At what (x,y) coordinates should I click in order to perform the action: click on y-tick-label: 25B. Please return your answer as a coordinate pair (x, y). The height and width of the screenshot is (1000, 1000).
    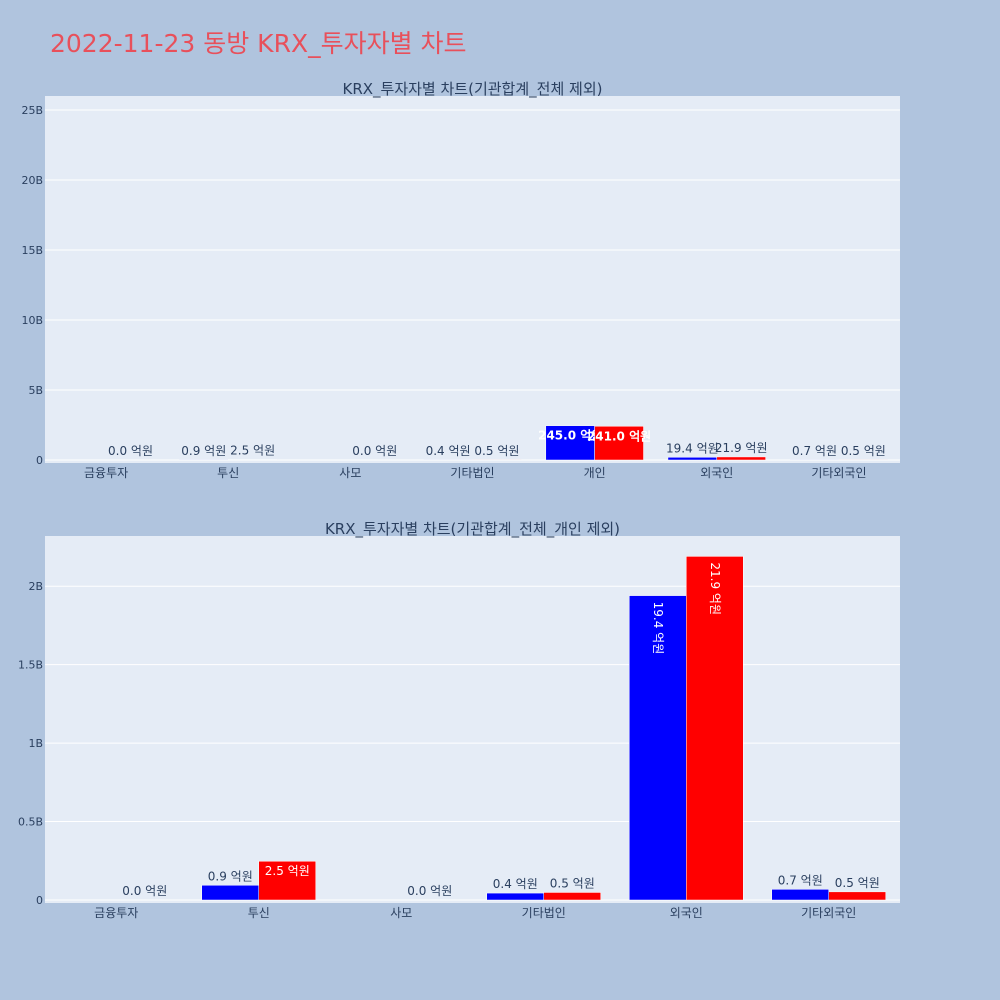
    Looking at the image, I should click on (32, 110).